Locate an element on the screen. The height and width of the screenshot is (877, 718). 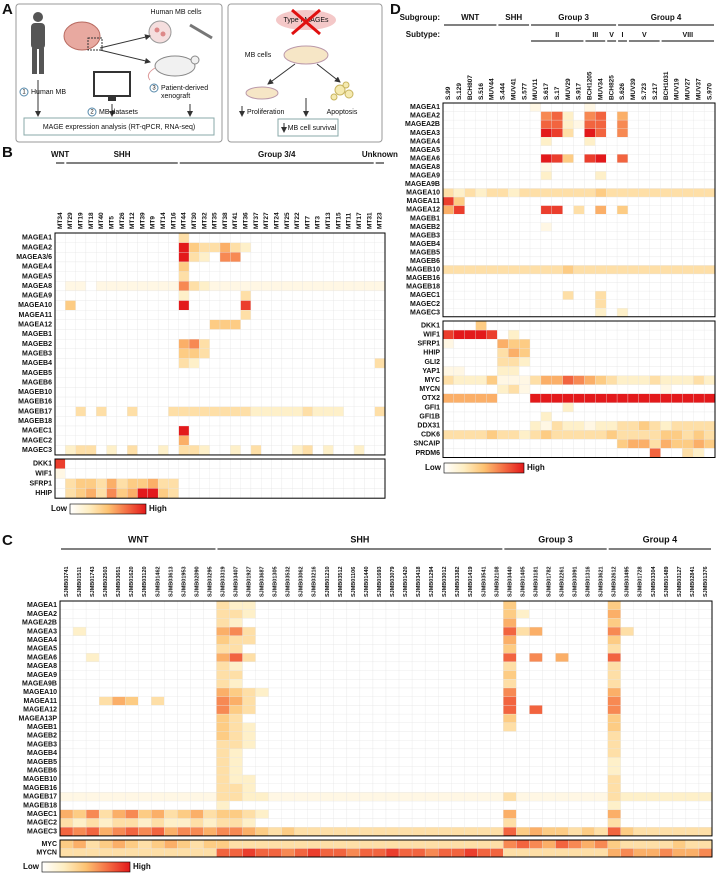
column-label: S.617 is located at coordinates (546, 91).